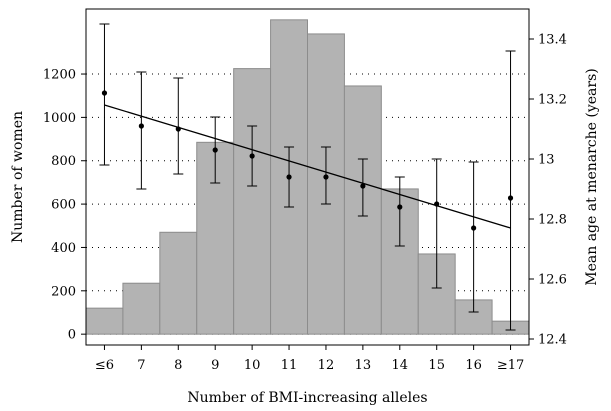  I want to click on x-axis-label: Number of BMI-increasing alleles, so click(307, 398).